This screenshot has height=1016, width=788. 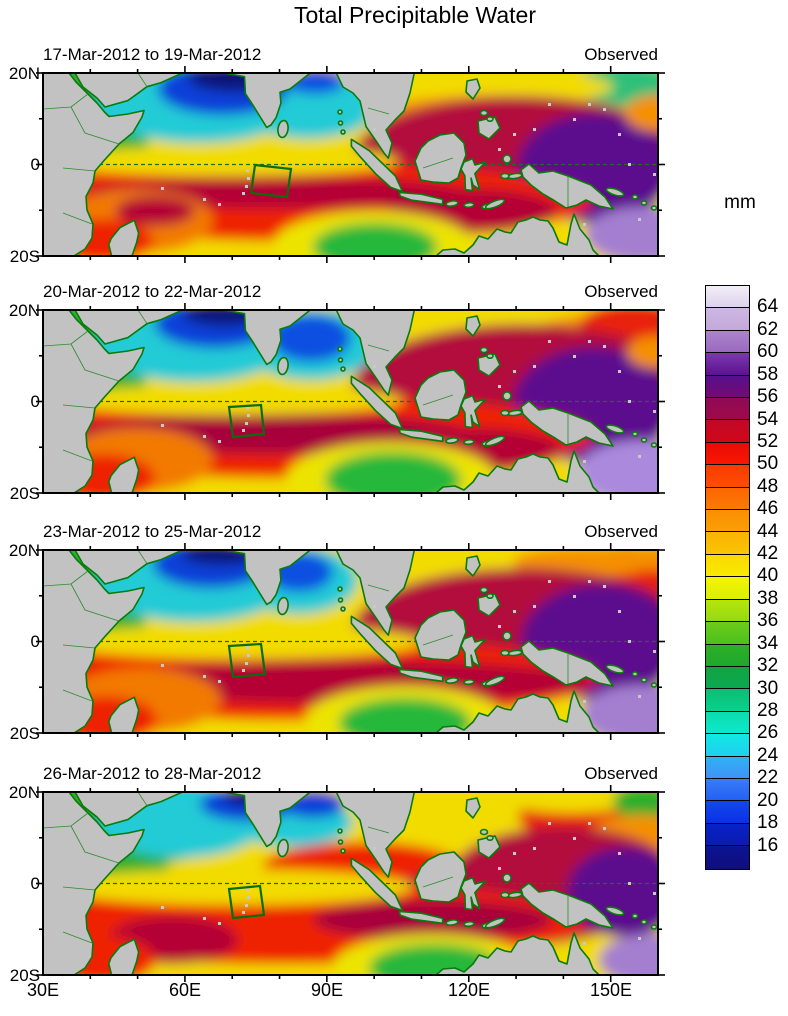 I want to click on panel-4-y-label-20n: 20N, so click(x=24, y=792).